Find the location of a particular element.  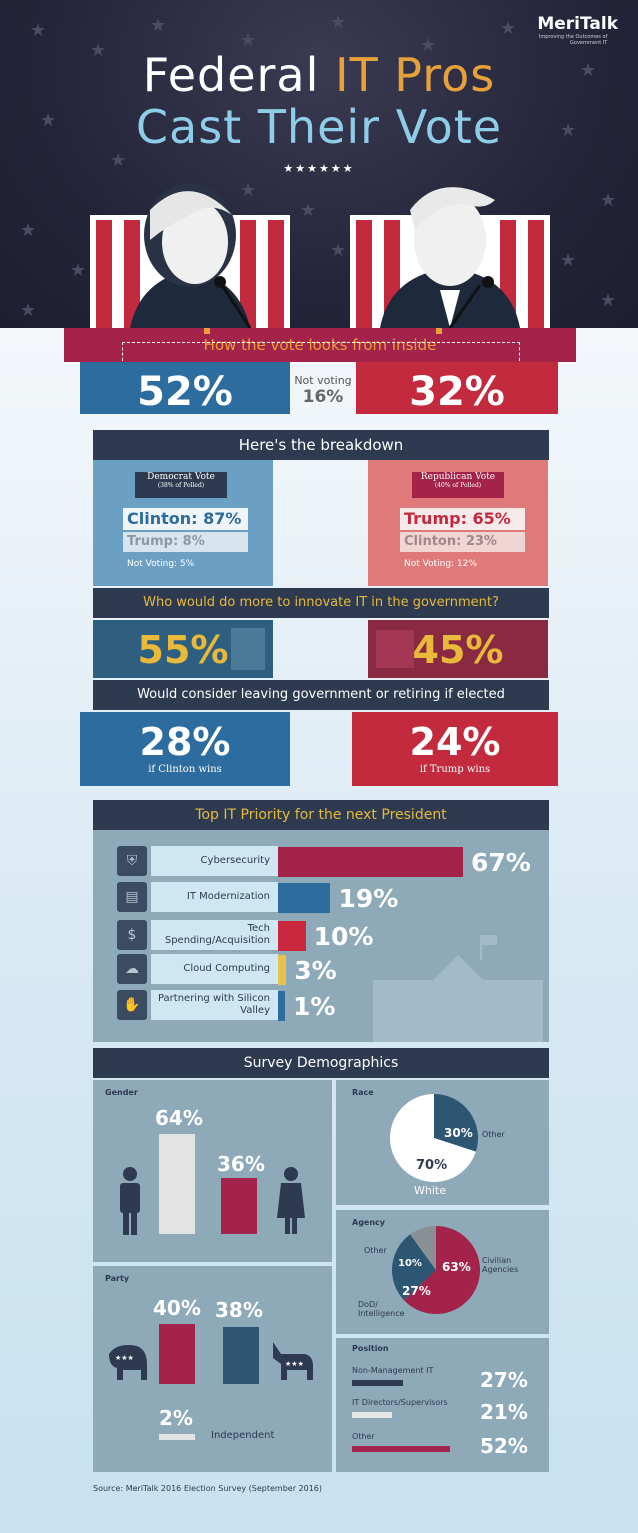

title-part-a: Federal is located at coordinates (238, 75).